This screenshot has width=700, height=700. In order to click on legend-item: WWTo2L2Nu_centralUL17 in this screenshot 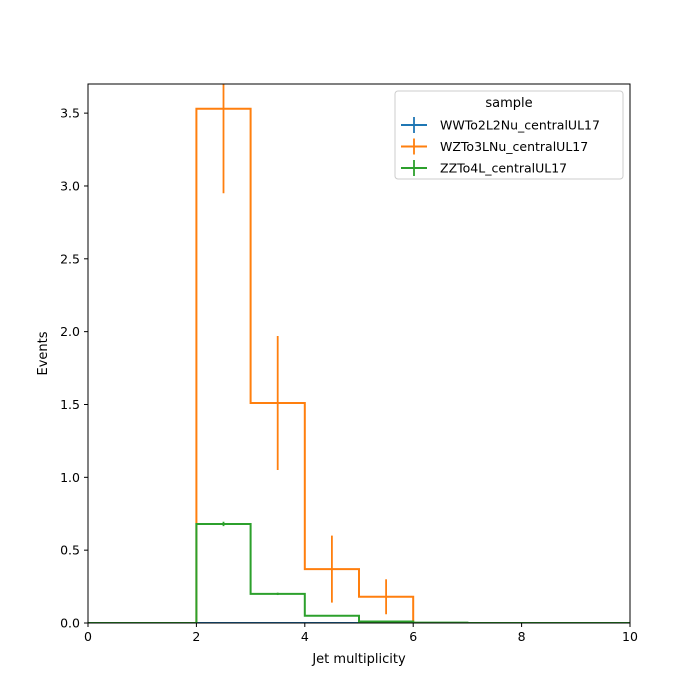, I will do `click(500, 125)`.